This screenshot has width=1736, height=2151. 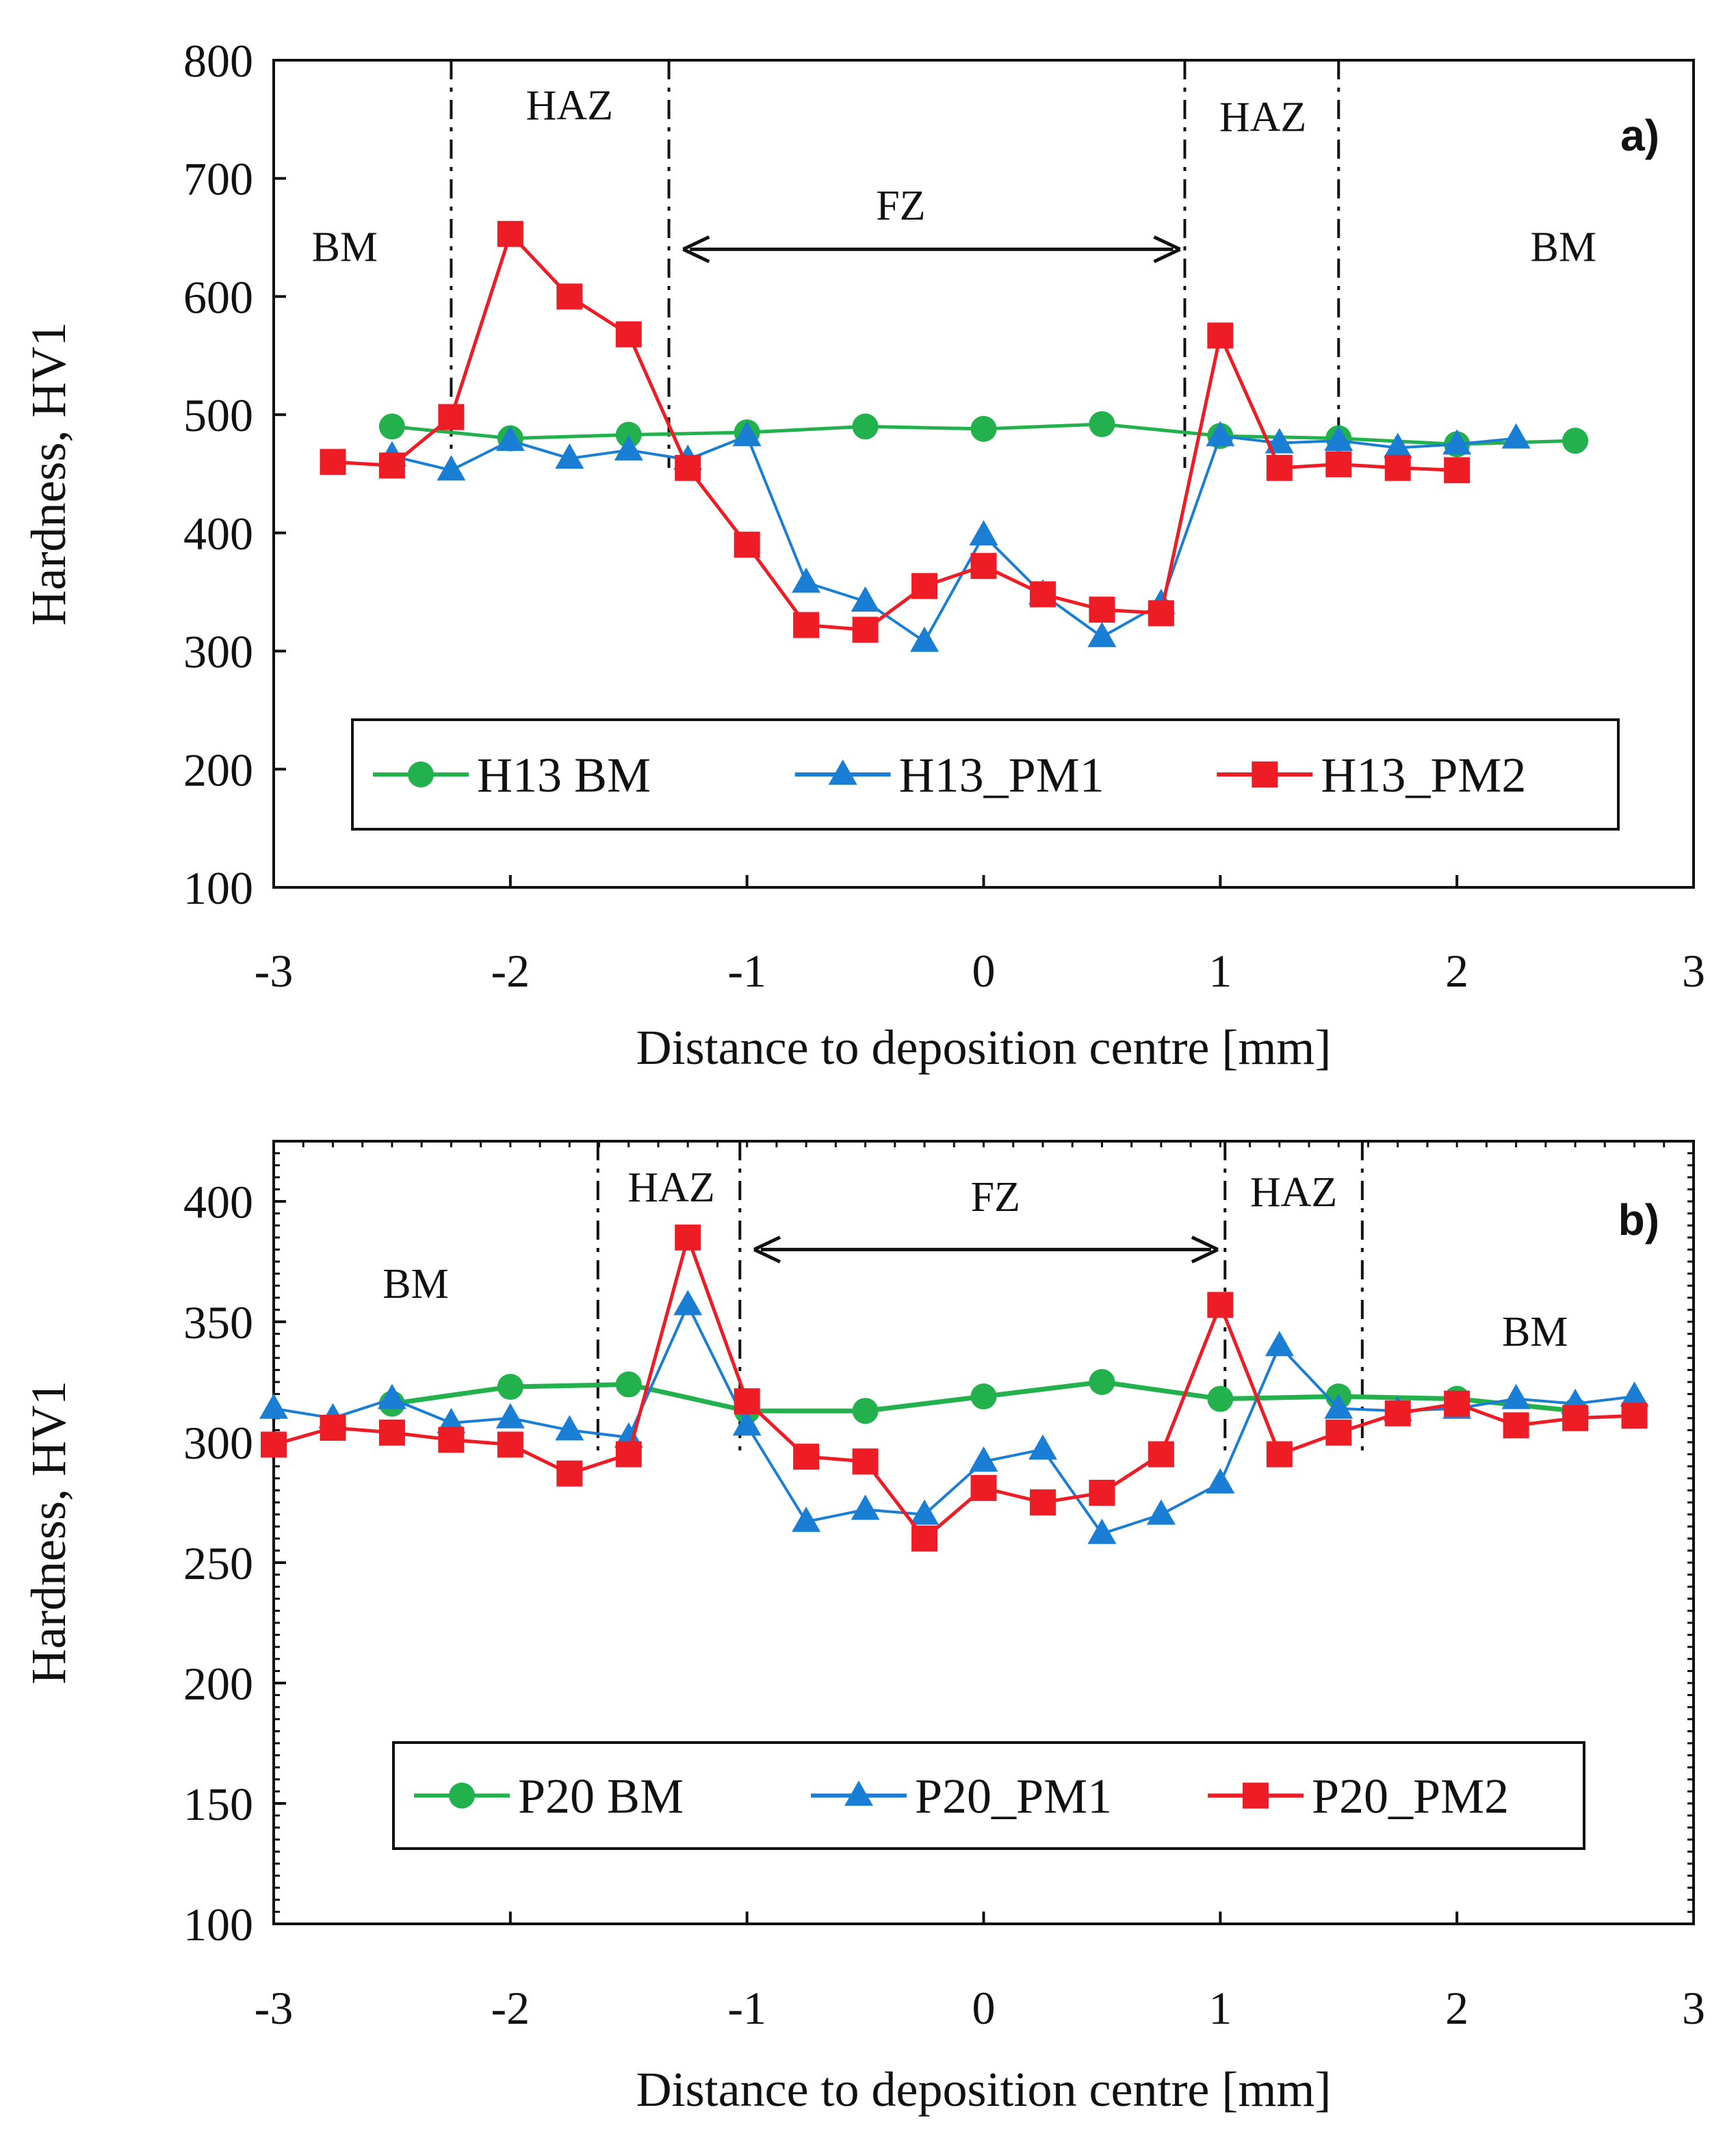 I want to click on legend-entry: P20_PM2, so click(x=1358, y=1796).